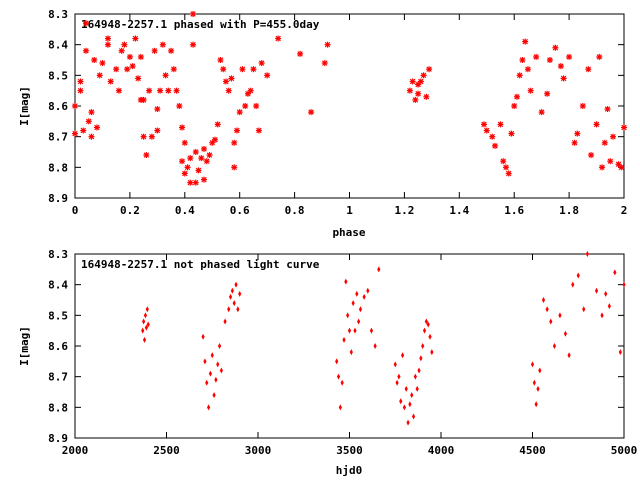 Image resolution: width=640 pixels, height=480 pixels. What do you see at coordinates (75, 210) in the screenshot?
I see `phased-x-tick-label: 0` at bounding box center [75, 210].